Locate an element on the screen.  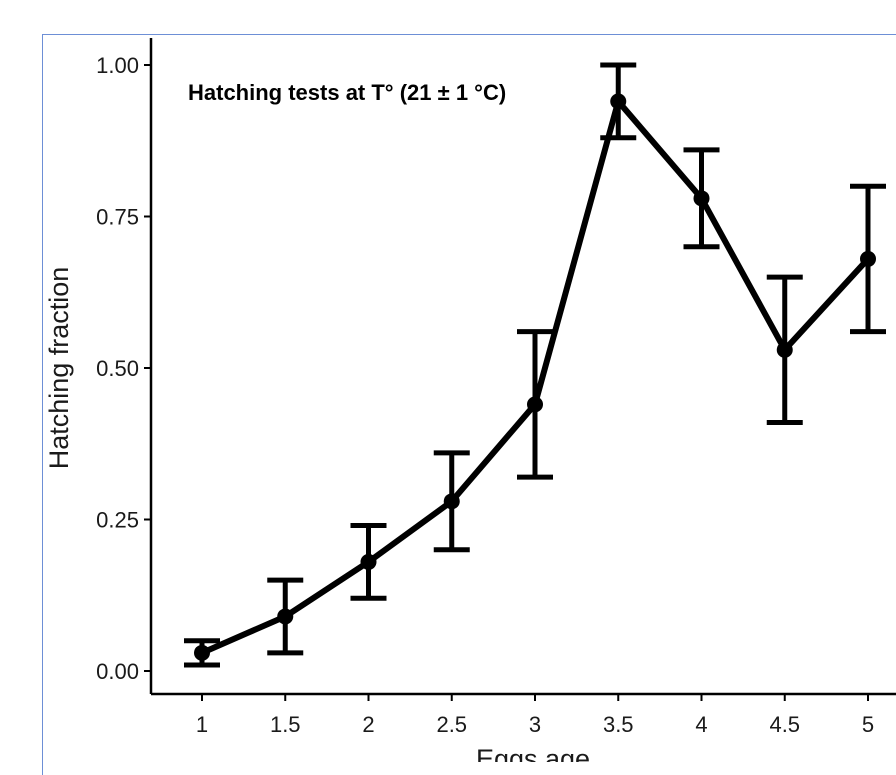
x-tick-label: 3.5 is located at coordinates (618, 724).